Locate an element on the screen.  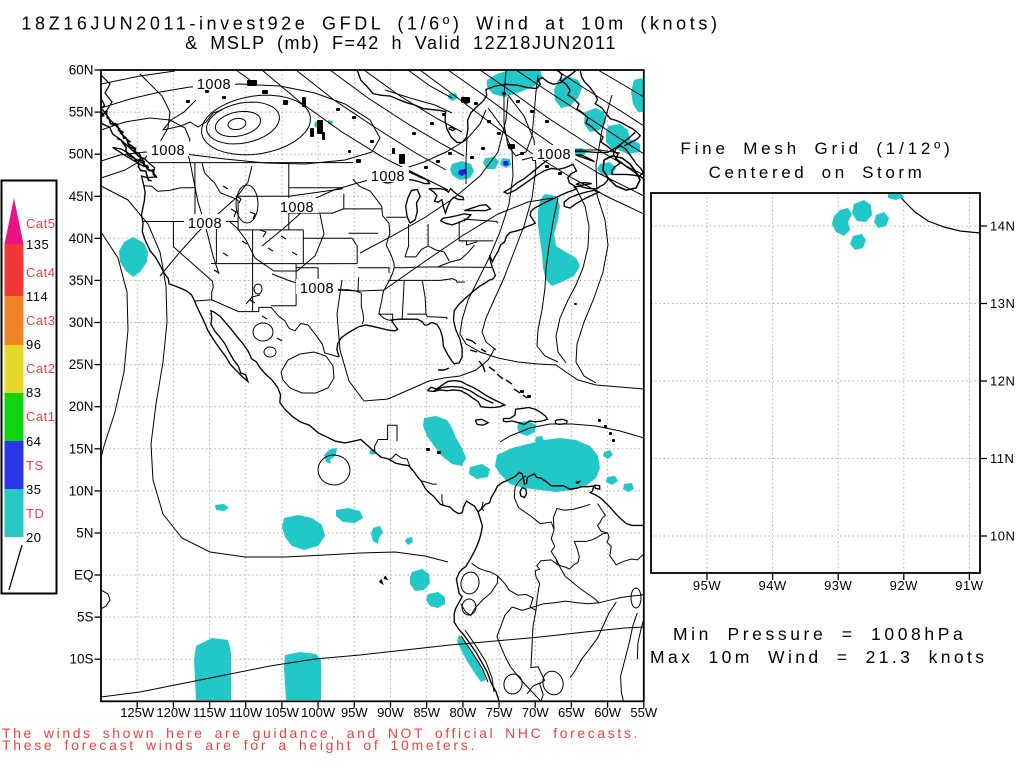
svg-text: 94W is located at coordinates (772, 585).